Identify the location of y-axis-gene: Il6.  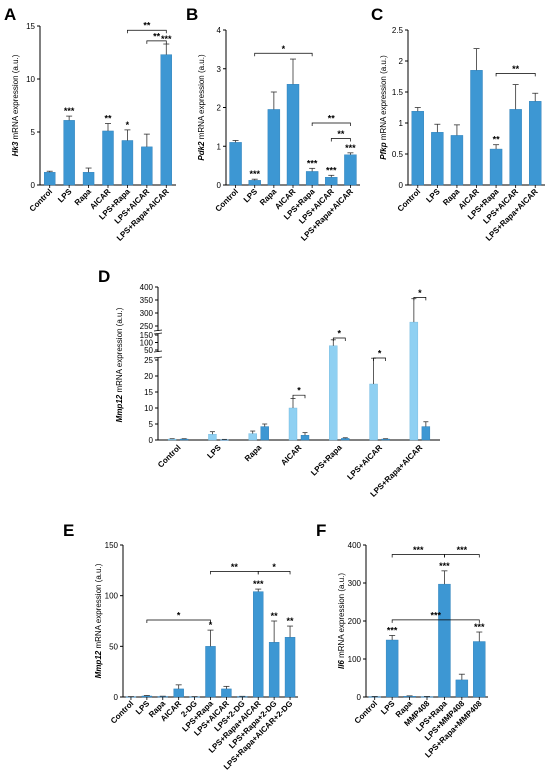
(341, 664).